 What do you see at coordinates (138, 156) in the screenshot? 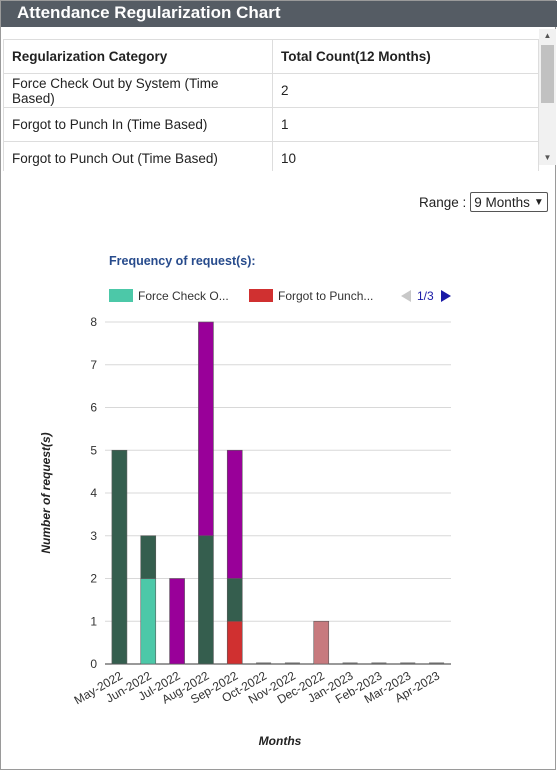
I see `category-cell: Forgot to Punch Out (Time Based)` at bounding box center [138, 156].